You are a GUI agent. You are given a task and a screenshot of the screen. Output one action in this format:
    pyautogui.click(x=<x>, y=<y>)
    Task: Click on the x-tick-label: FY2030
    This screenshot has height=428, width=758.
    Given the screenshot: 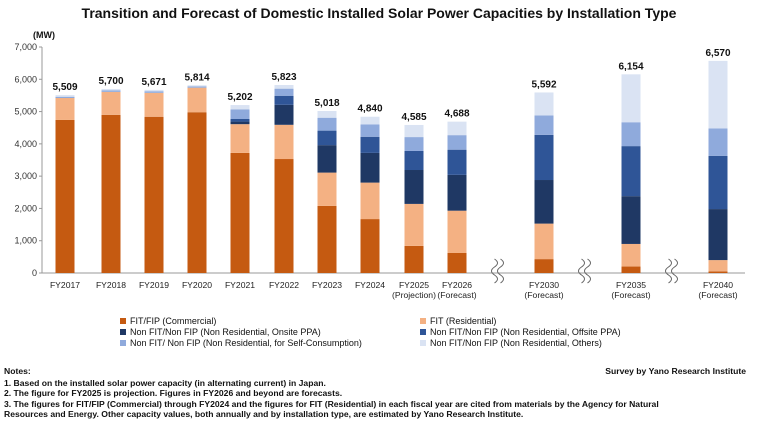 What is the action you would take?
    pyautogui.click(x=544, y=285)
    